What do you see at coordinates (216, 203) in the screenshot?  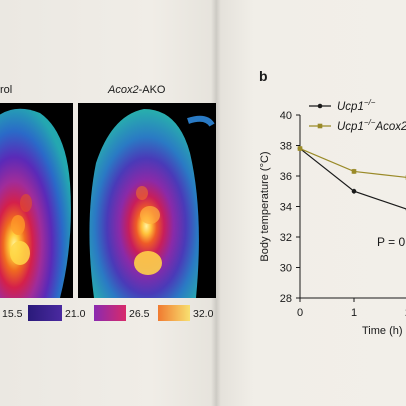 I see `page-gutter` at bounding box center [216, 203].